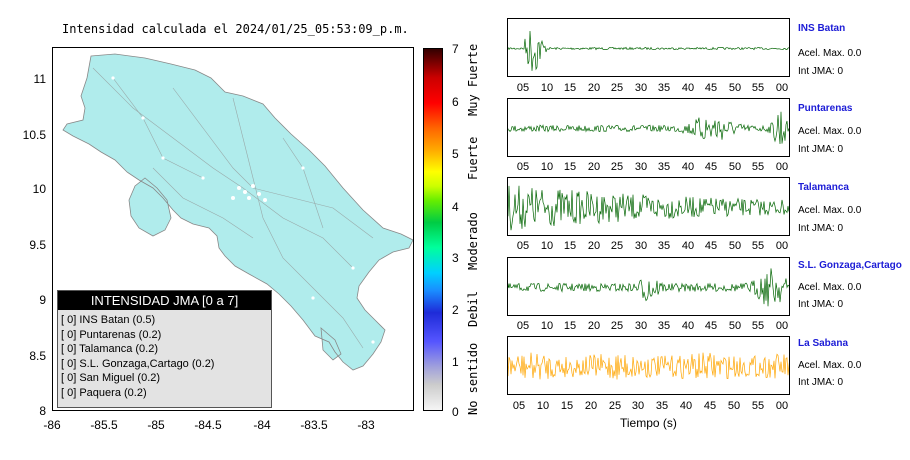  What do you see at coordinates (455, 258) in the screenshot?
I see `colorbar-number: 3` at bounding box center [455, 258].